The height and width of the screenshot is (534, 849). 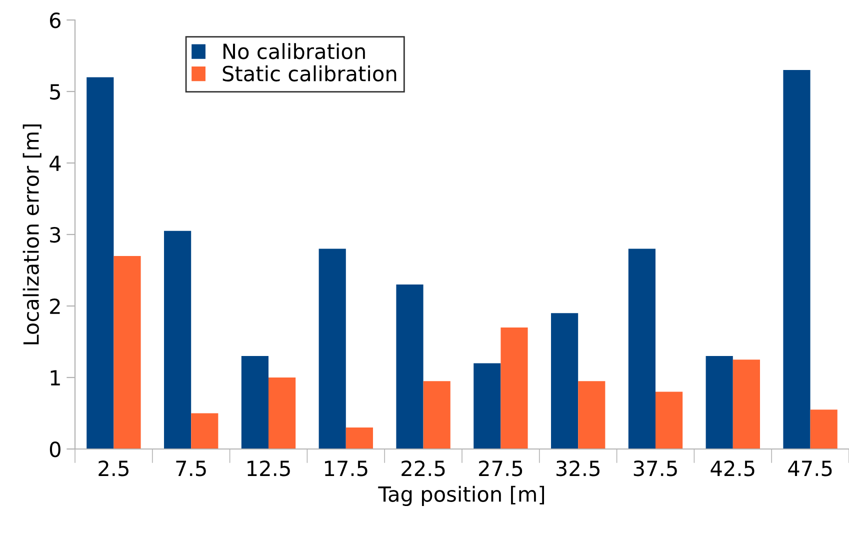 I want to click on x-axis-title: Tag position [m], so click(x=461, y=496).